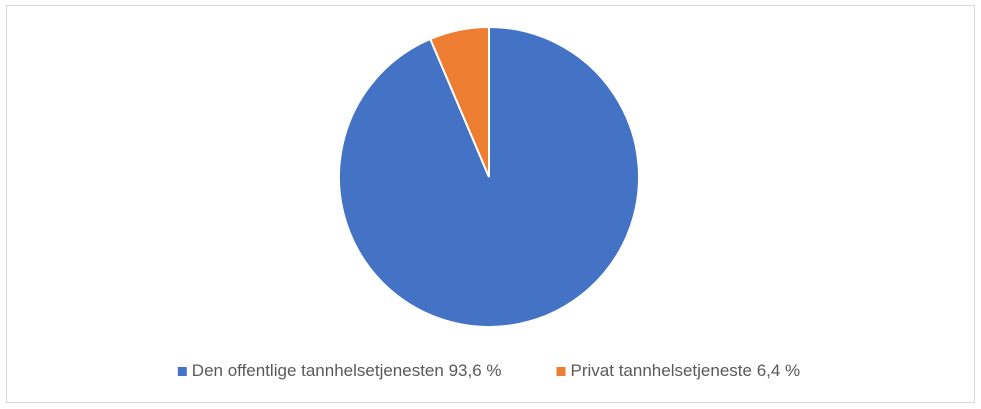  What do you see at coordinates (318, 370) in the screenshot?
I see `legend-category: Den offentlige tannhelsetjenesten` at bounding box center [318, 370].